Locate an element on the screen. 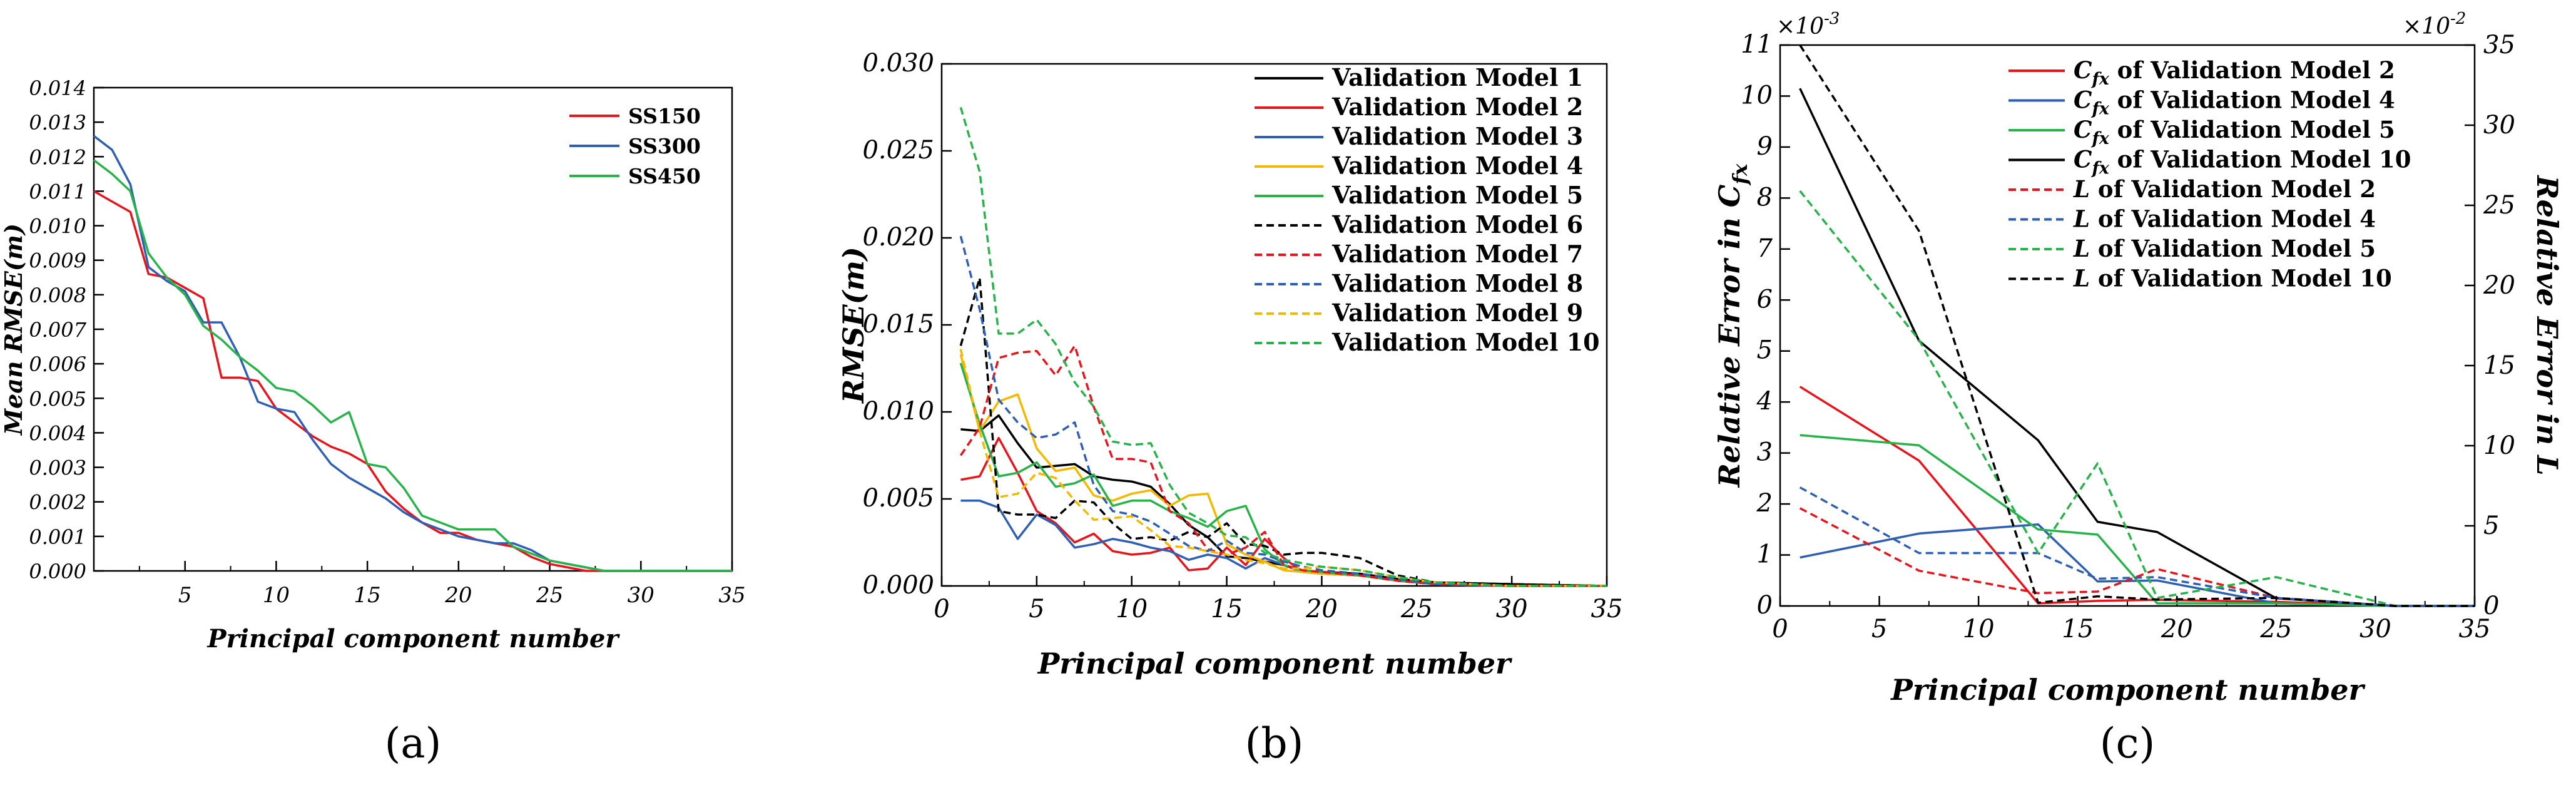  legend-label: L of Validation Model 10 is located at coordinates (2232, 278).